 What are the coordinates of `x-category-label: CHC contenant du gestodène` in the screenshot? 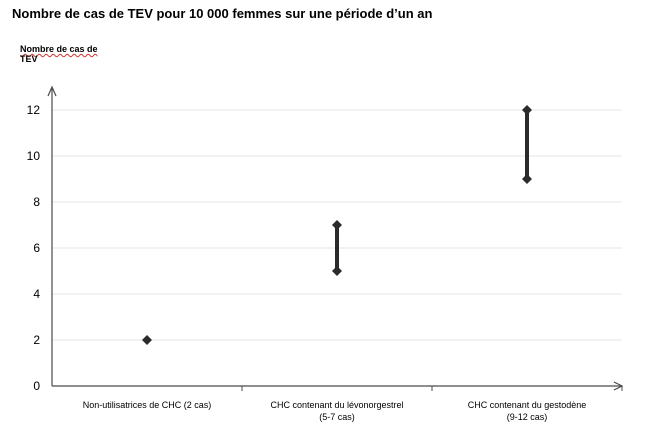 It's located at (527, 405).